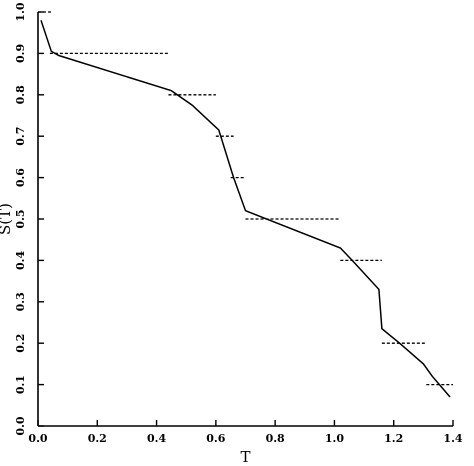 The height and width of the screenshot is (466, 474). I want to click on x-axis-title: T, so click(245, 457).